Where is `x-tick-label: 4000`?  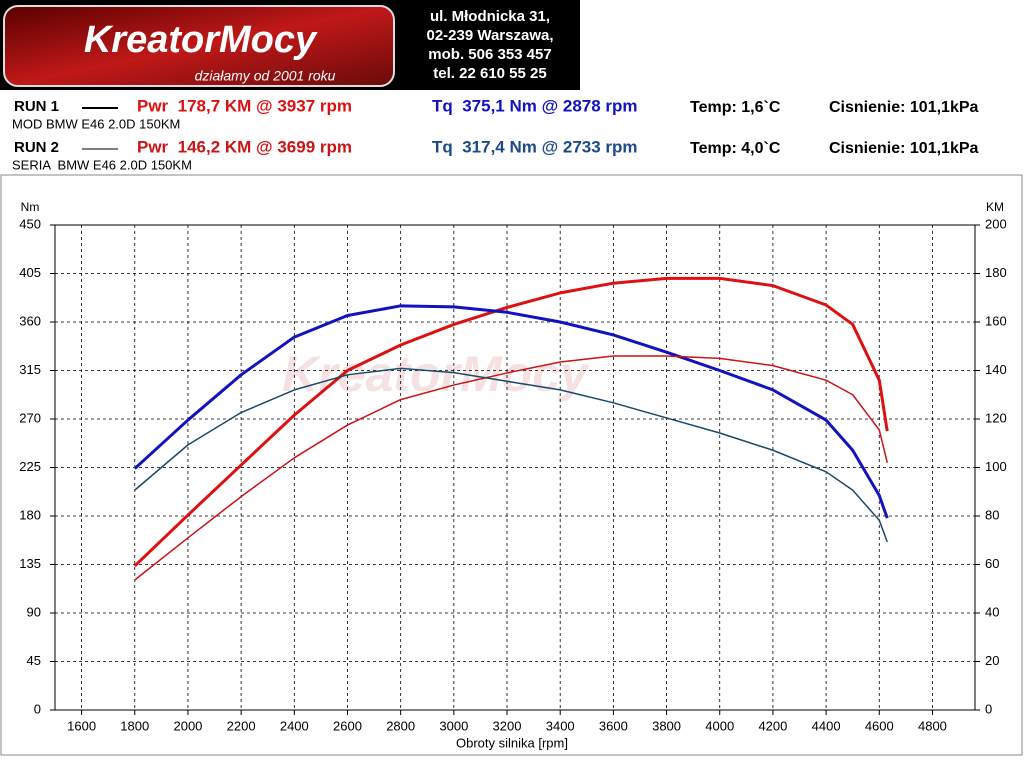
x-tick-label: 4000 is located at coordinates (719, 725).